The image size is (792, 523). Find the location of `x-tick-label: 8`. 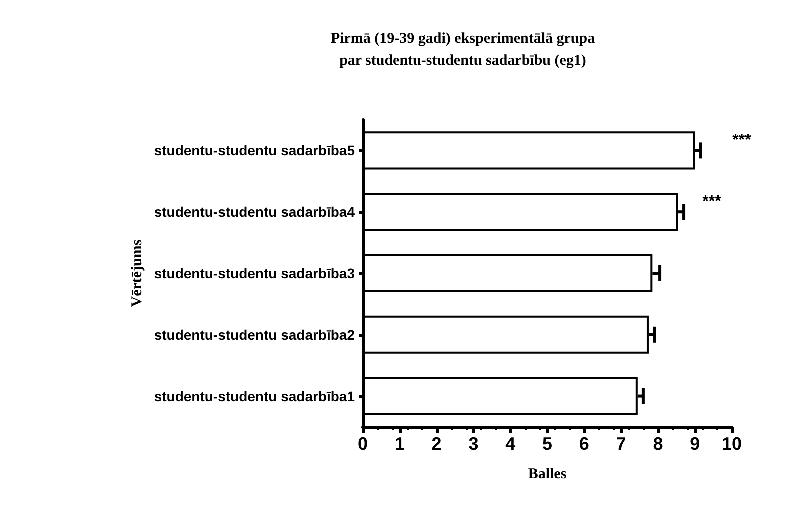

x-tick-label: 8 is located at coordinates (658, 444).